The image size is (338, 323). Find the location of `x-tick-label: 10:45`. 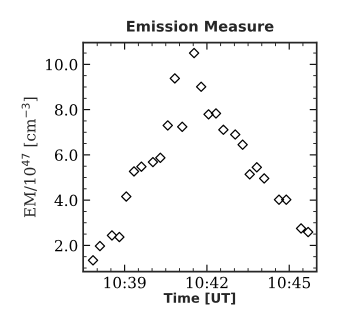

x-tick-label: 10:45 is located at coordinates (289, 282).